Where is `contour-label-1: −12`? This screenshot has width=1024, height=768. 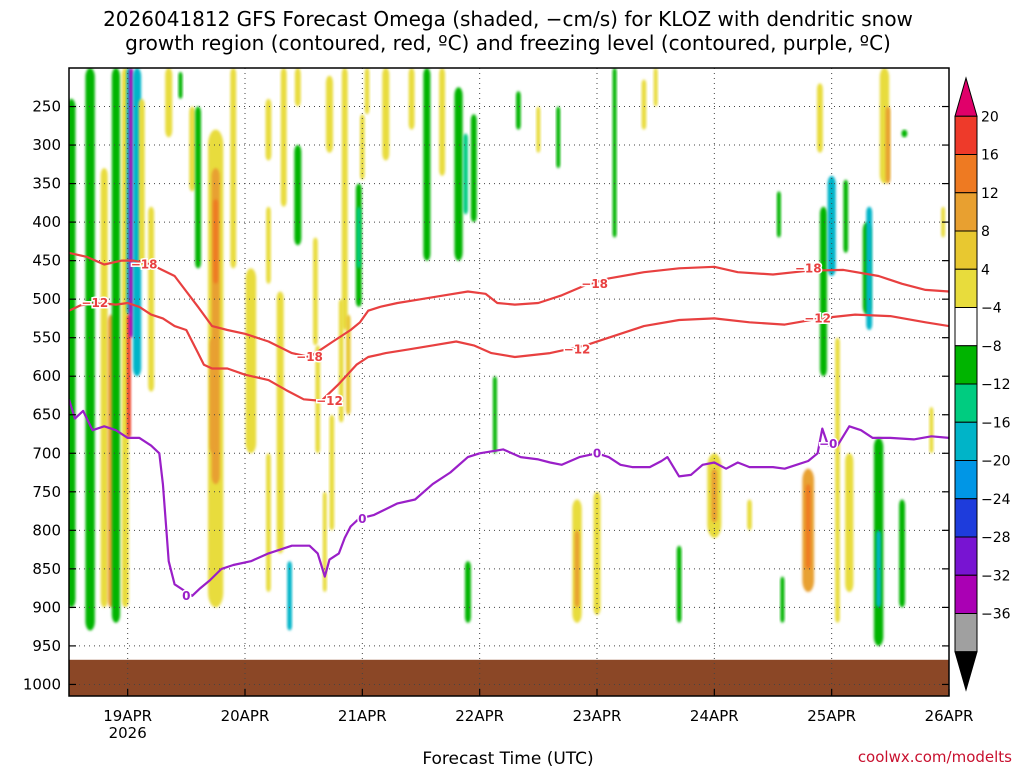 contour-label-1: −12 is located at coordinates (94, 303).